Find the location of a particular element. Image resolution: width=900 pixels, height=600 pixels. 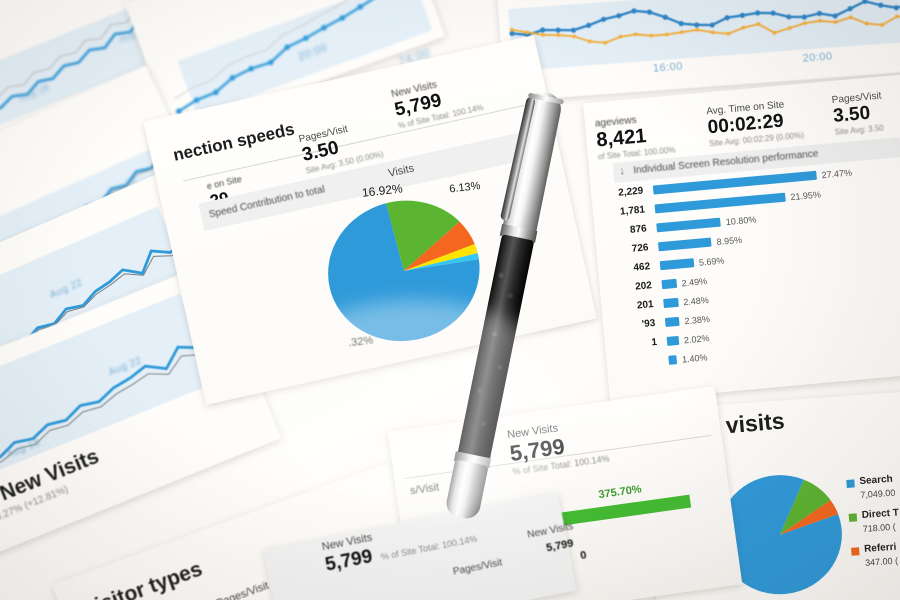

bar-category-label: '93 is located at coordinates (648, 324).